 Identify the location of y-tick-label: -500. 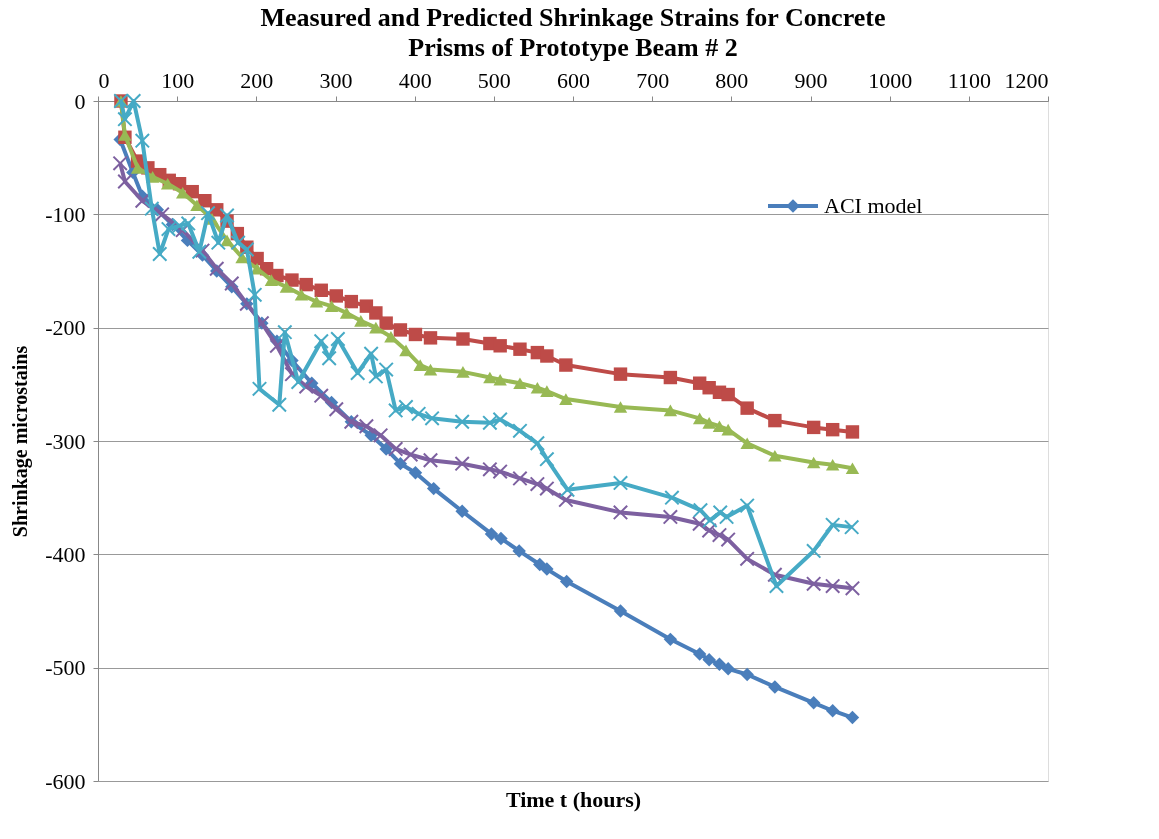
(65, 668).